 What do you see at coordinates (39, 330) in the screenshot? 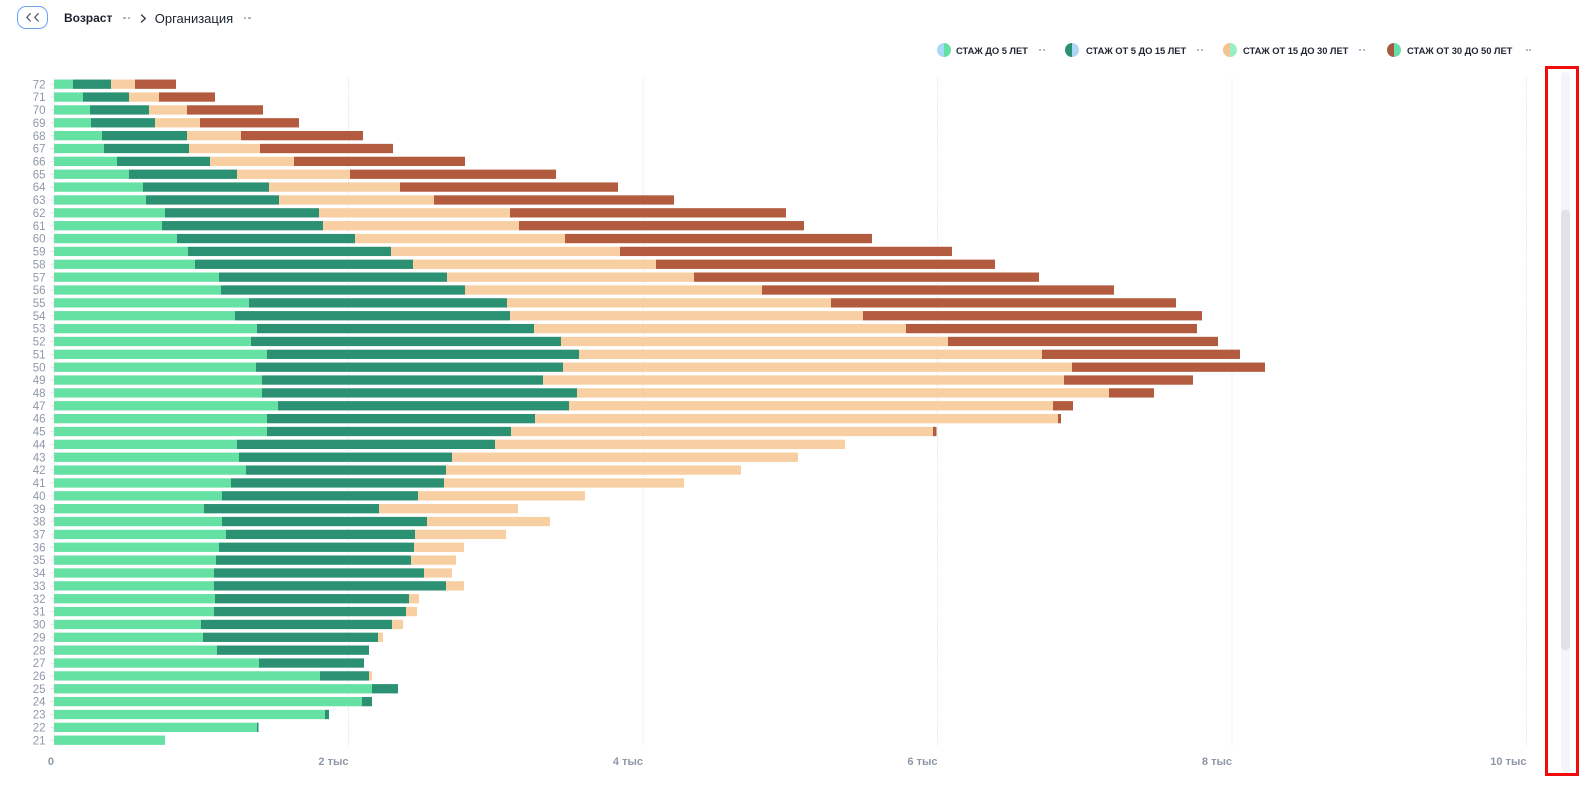
I see `svg-text: 53` at bounding box center [39, 330].